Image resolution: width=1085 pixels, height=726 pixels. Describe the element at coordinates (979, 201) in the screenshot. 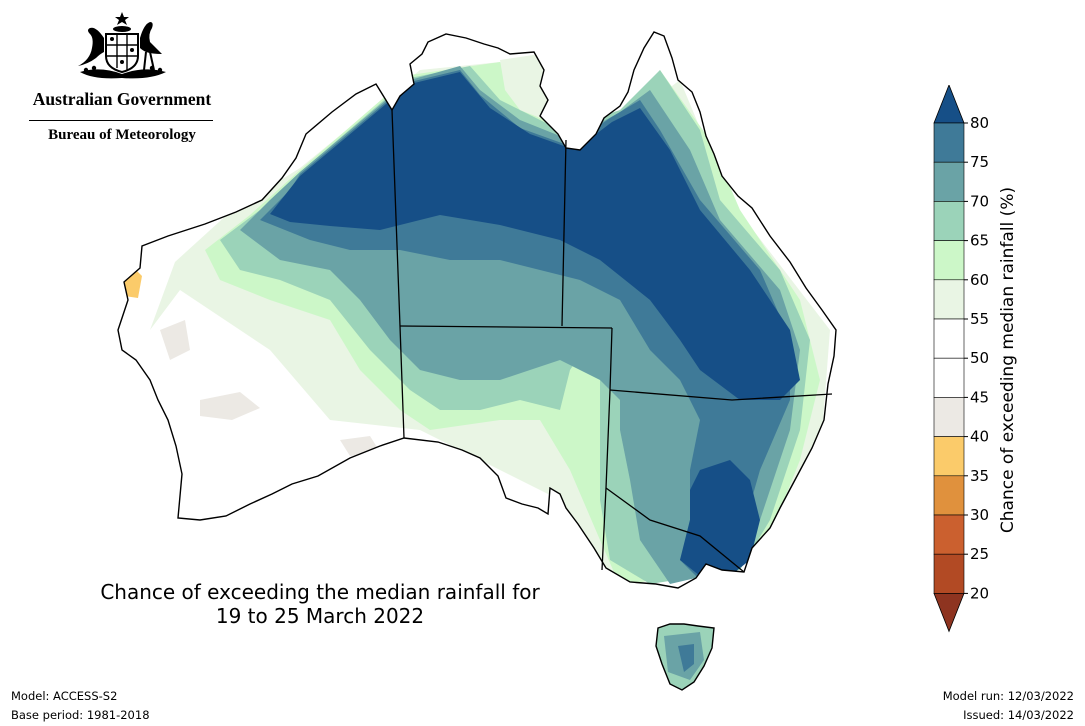

I see `colorbar-tick-label: 70` at that location.